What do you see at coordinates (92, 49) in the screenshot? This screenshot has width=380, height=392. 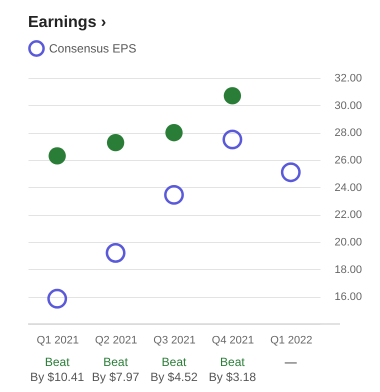 I see `legend-label: Consensus EPS` at bounding box center [92, 49].